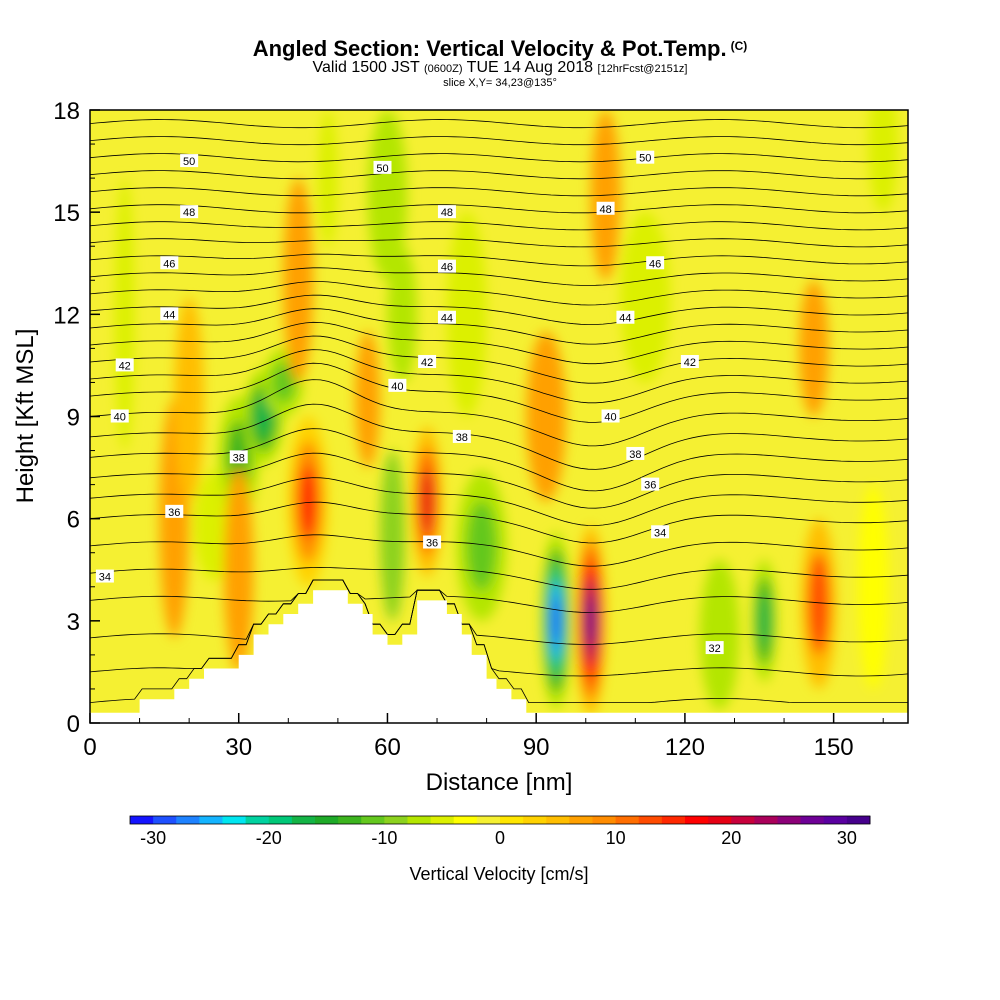 The height and width of the screenshot is (1000, 1000). What do you see at coordinates (384, 838) in the screenshot?
I see `colorbar-tick-label: -10` at bounding box center [384, 838].